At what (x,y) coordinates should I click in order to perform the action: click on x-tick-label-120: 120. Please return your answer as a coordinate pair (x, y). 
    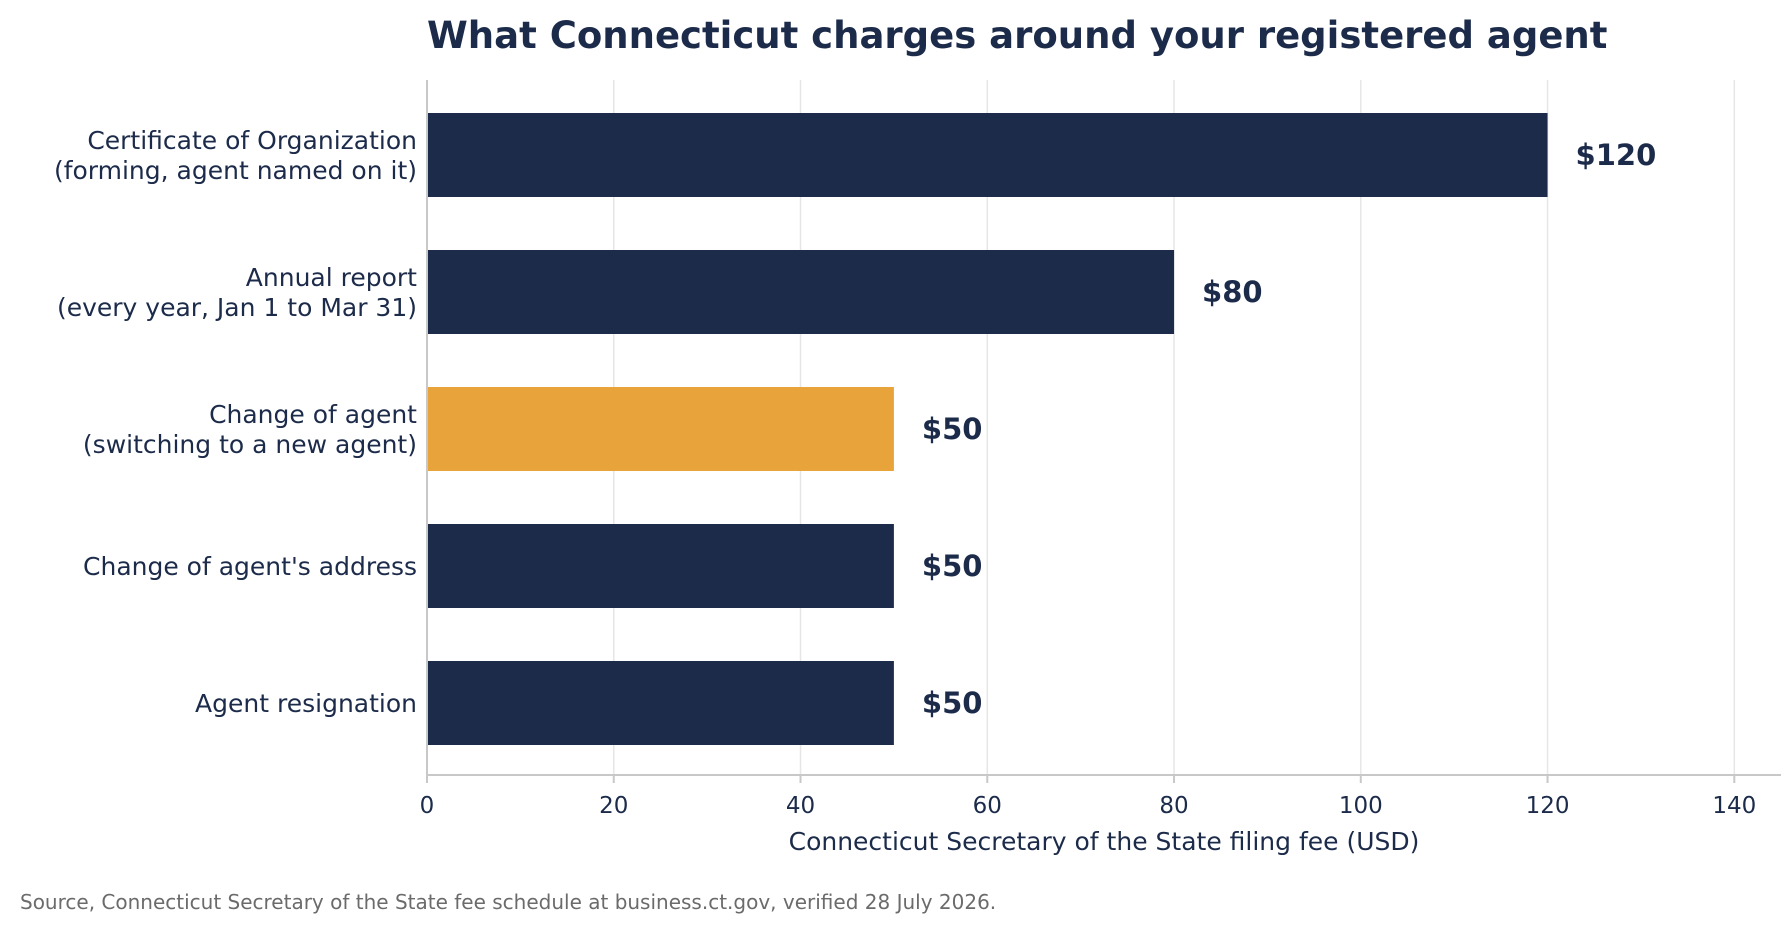
    Looking at the image, I should click on (1548, 806).